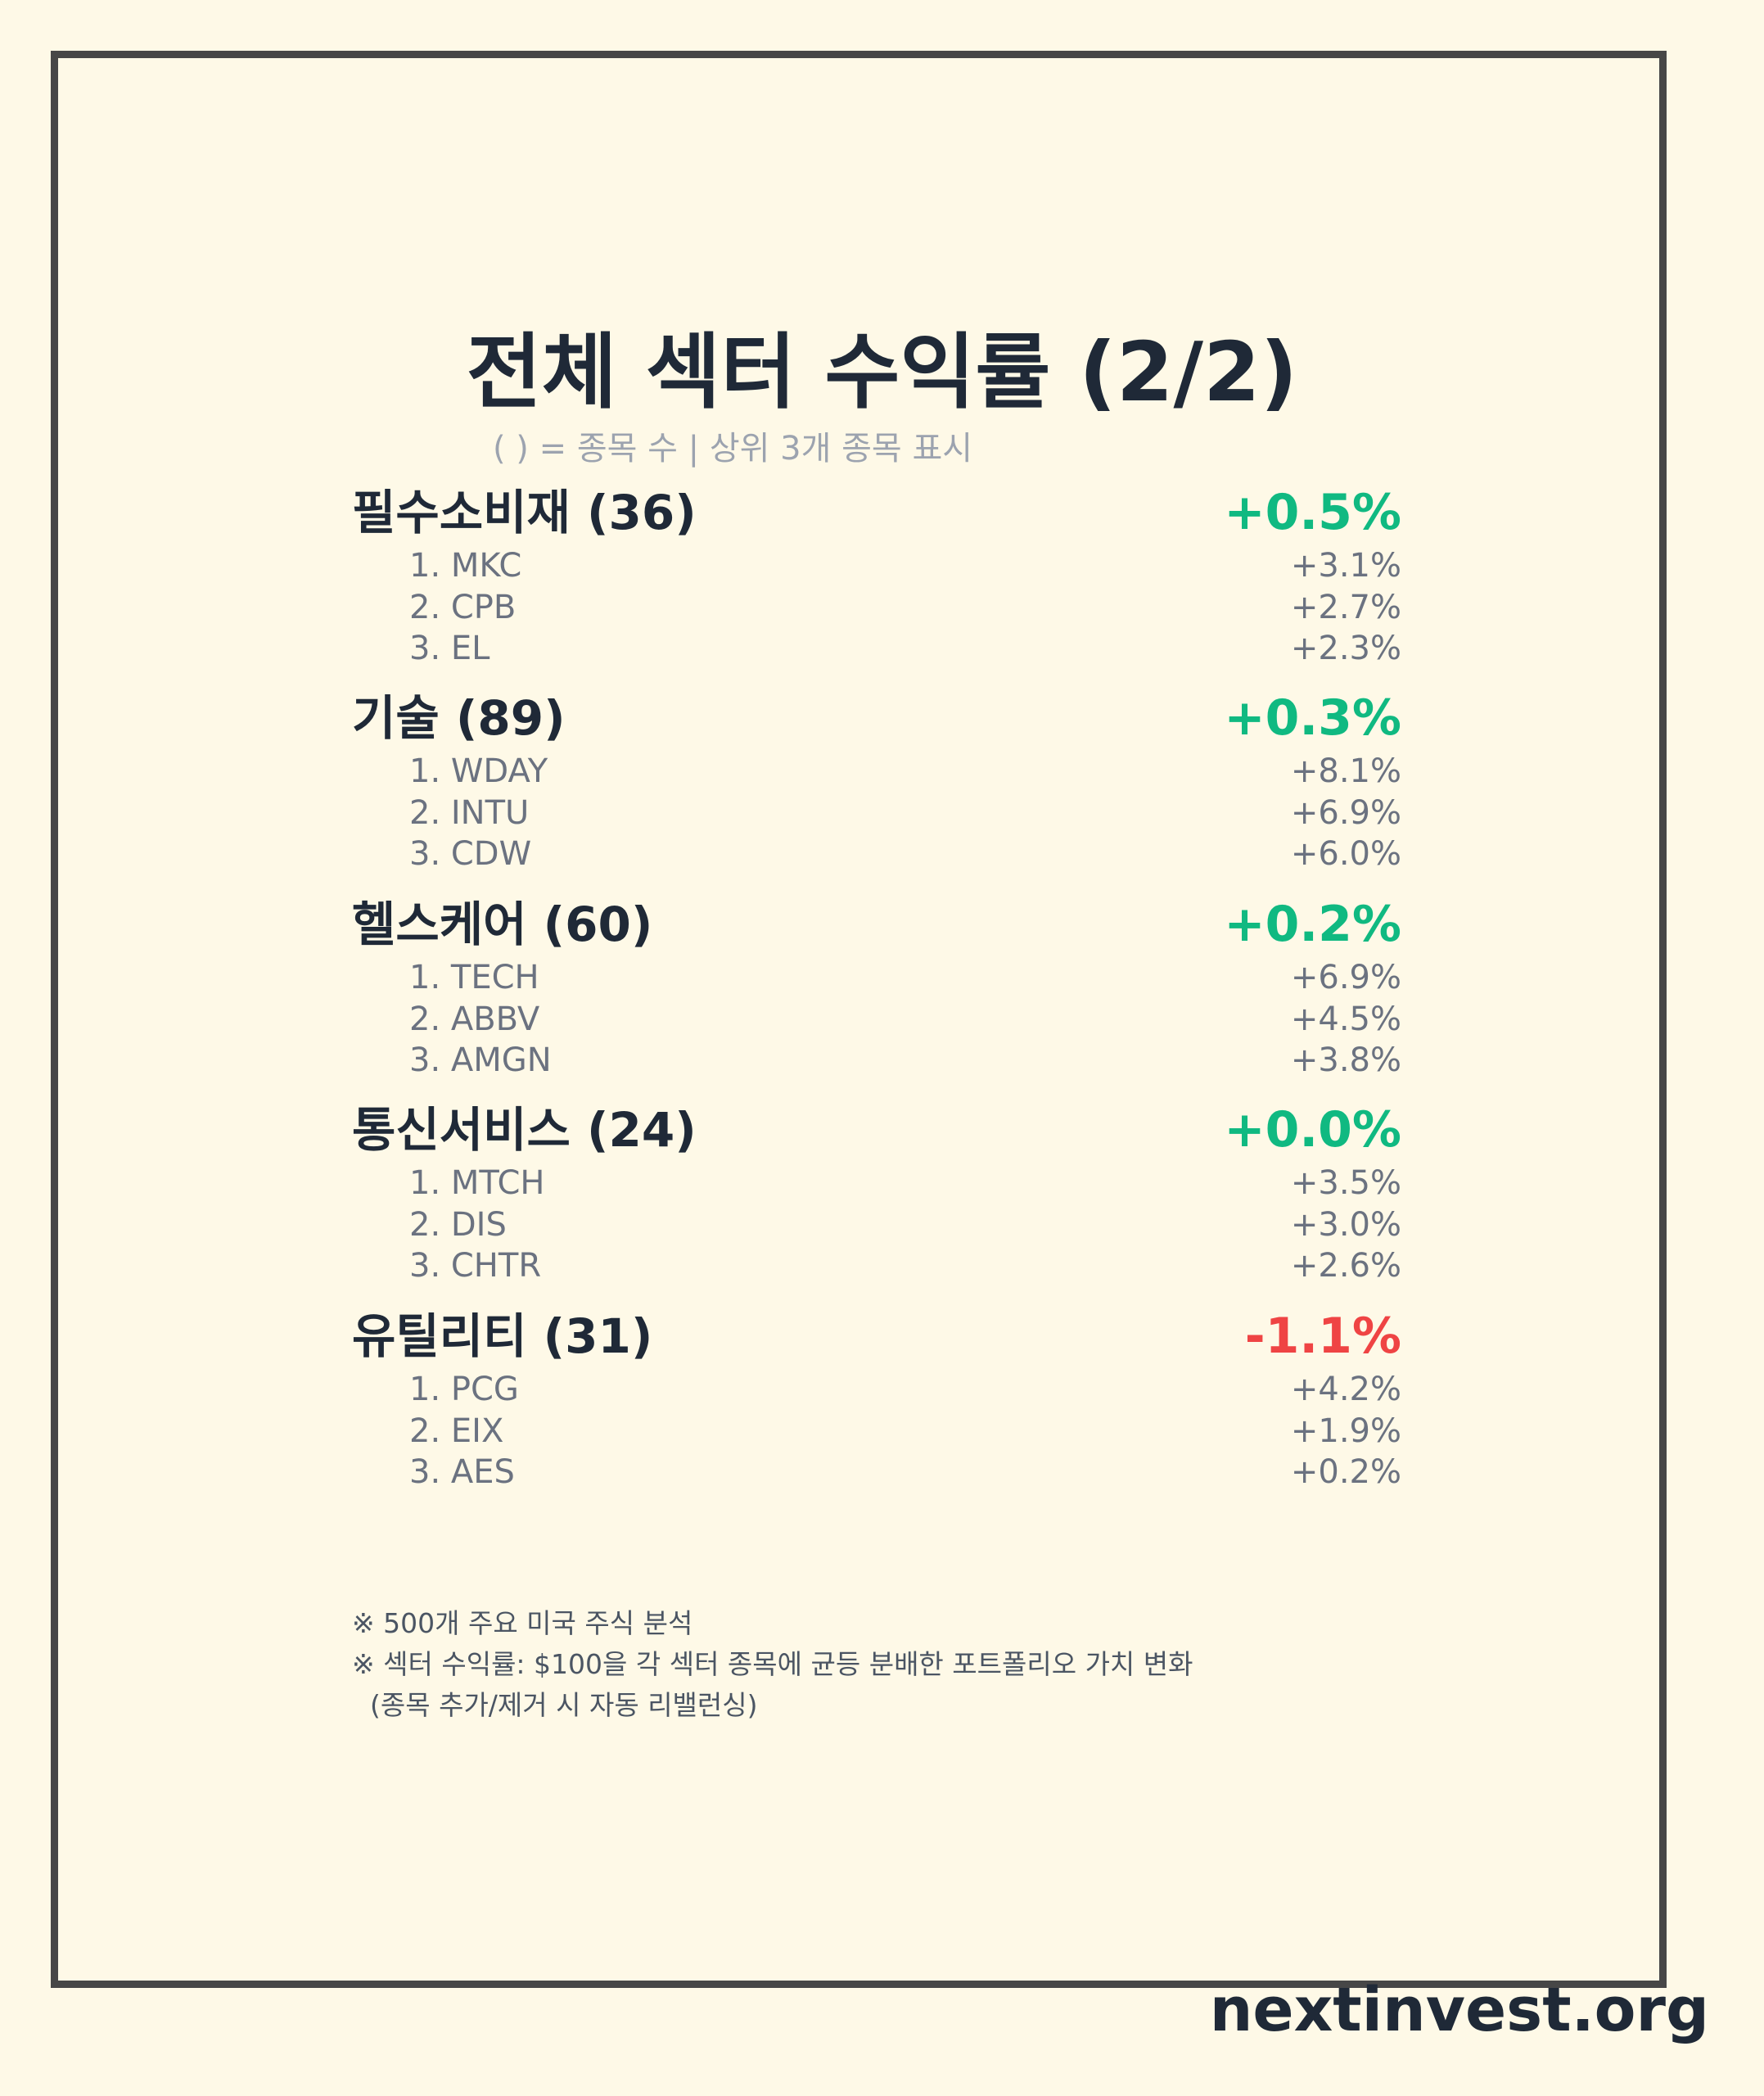 This screenshot has width=1764, height=2096. Describe the element at coordinates (876, 608) in the screenshot. I see `stock-row: 2. CPB +2.7%` at that location.